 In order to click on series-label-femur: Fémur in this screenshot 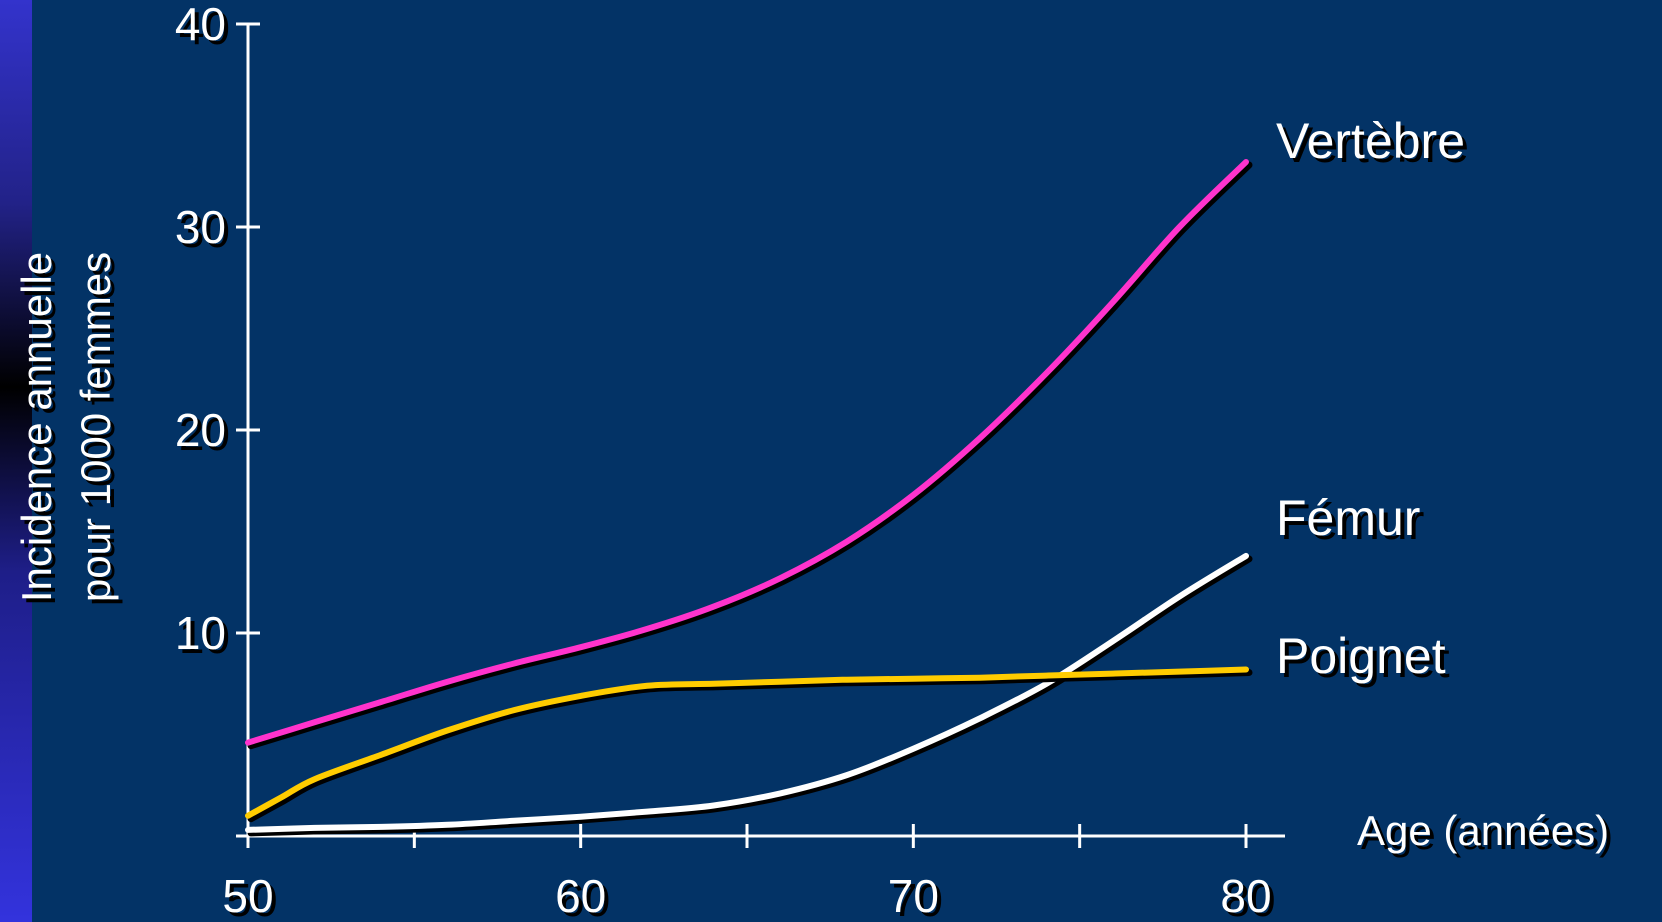, I will do `click(1348, 518)`.